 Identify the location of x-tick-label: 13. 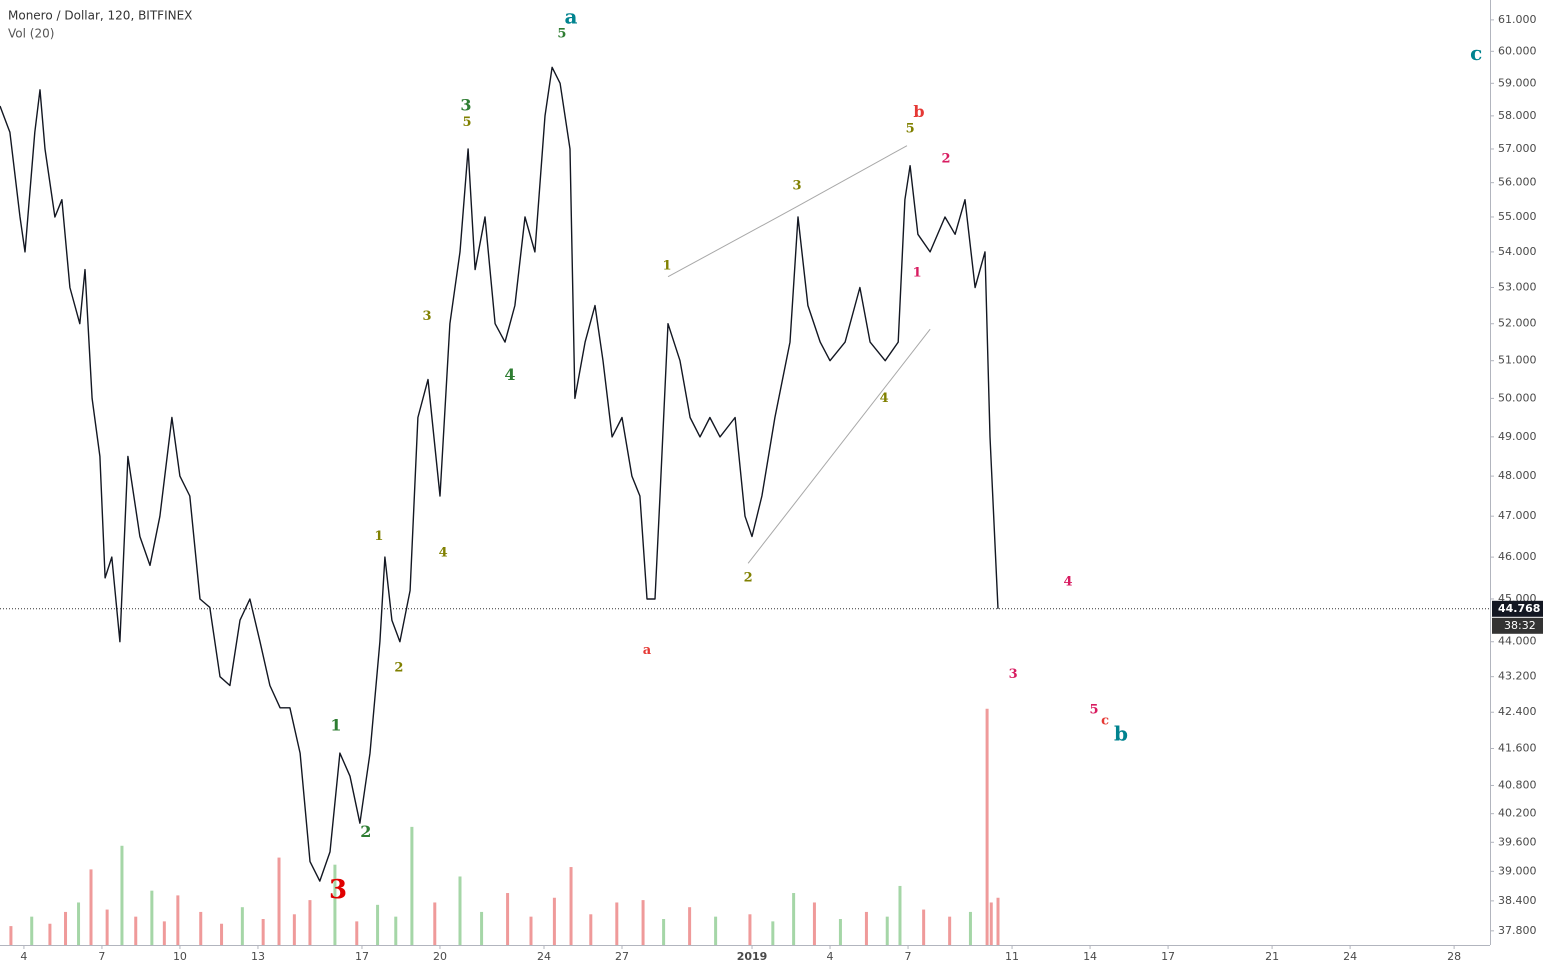
(258, 956).